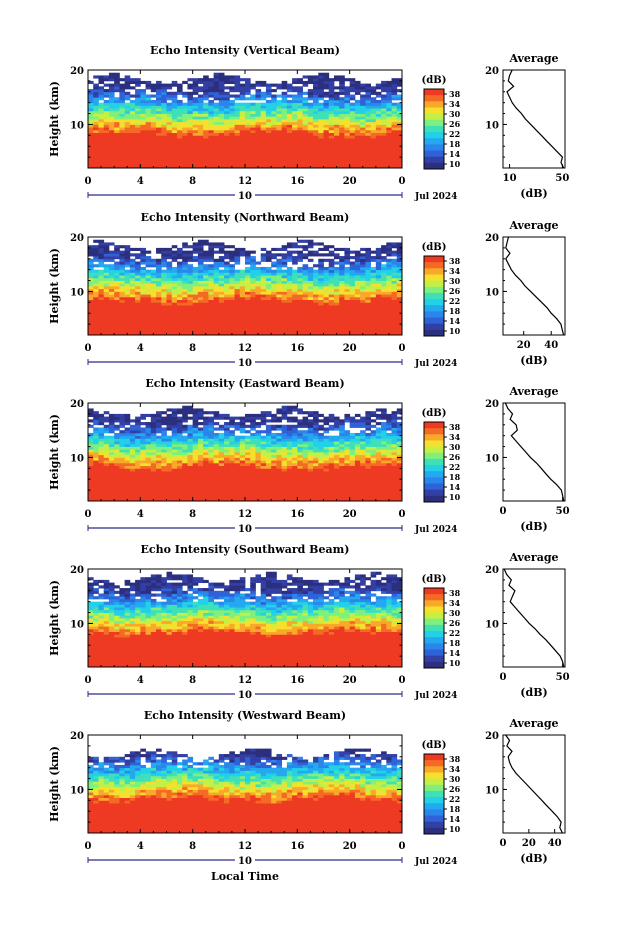  What do you see at coordinates (455, 154) in the screenshot?
I see `colorbar-tick-label: 14` at bounding box center [455, 154].